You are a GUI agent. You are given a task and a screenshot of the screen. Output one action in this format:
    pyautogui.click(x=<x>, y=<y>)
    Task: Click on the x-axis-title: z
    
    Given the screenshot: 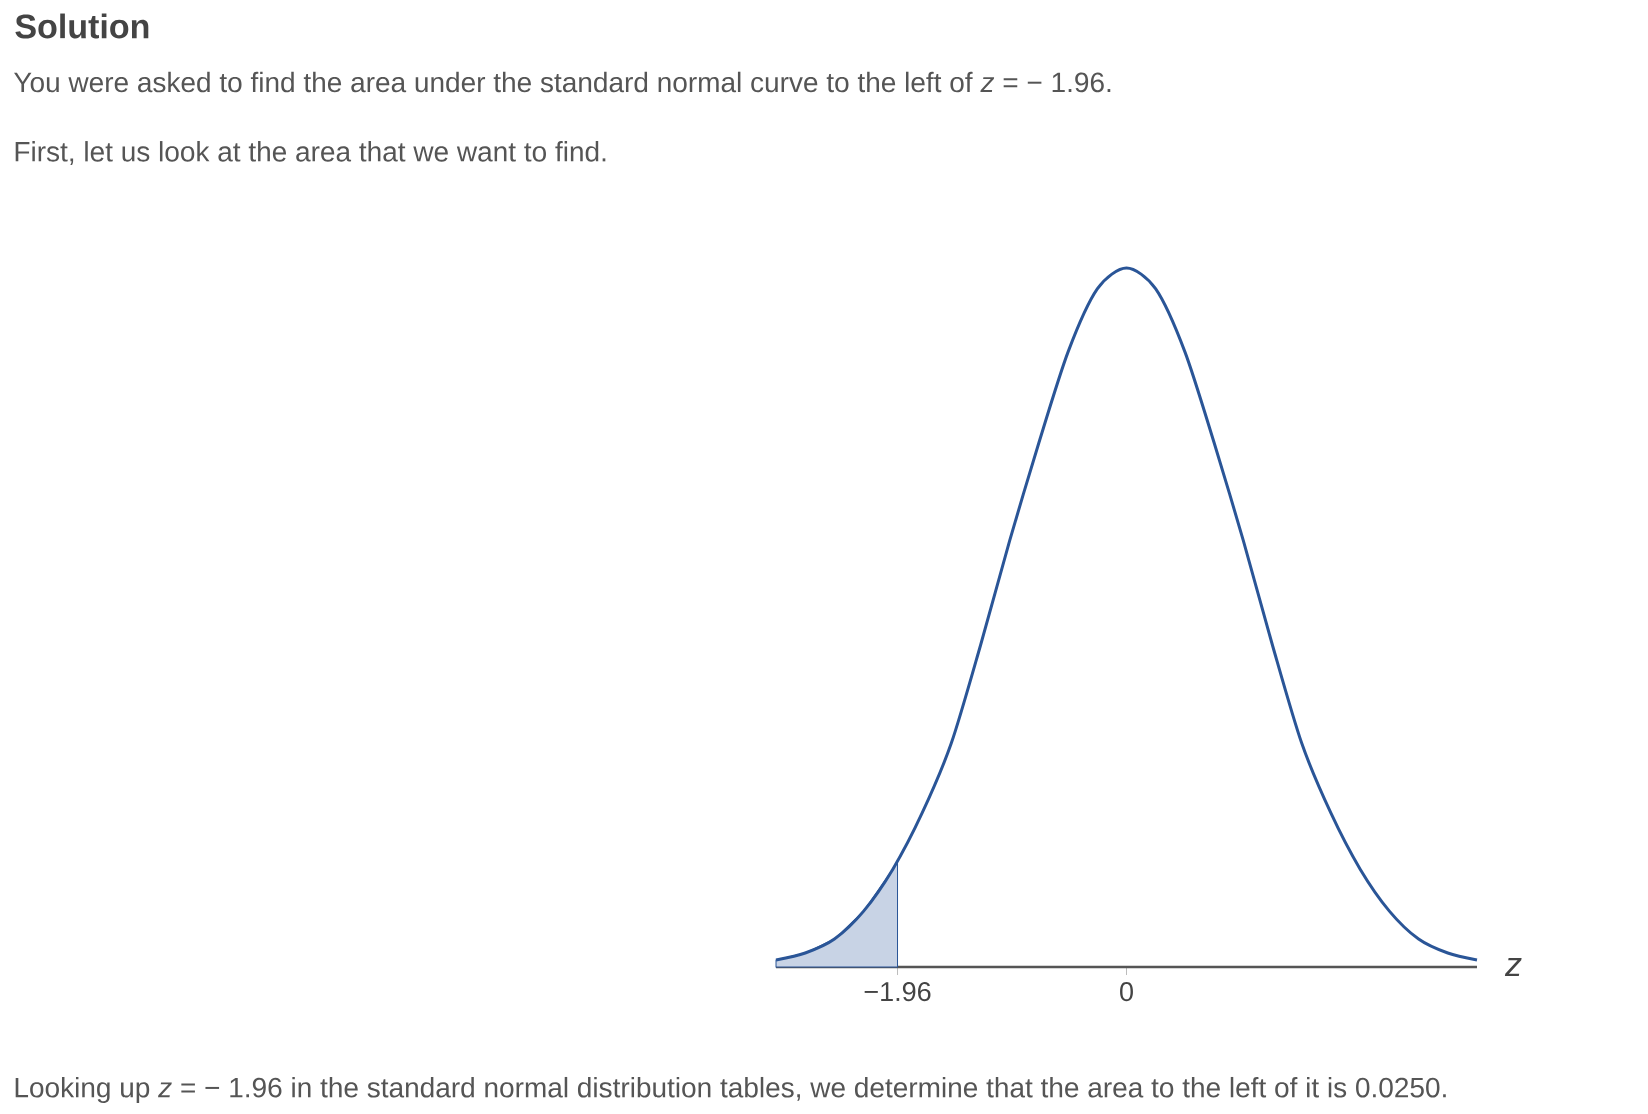 What is the action you would take?
    pyautogui.click(x=1513, y=967)
    